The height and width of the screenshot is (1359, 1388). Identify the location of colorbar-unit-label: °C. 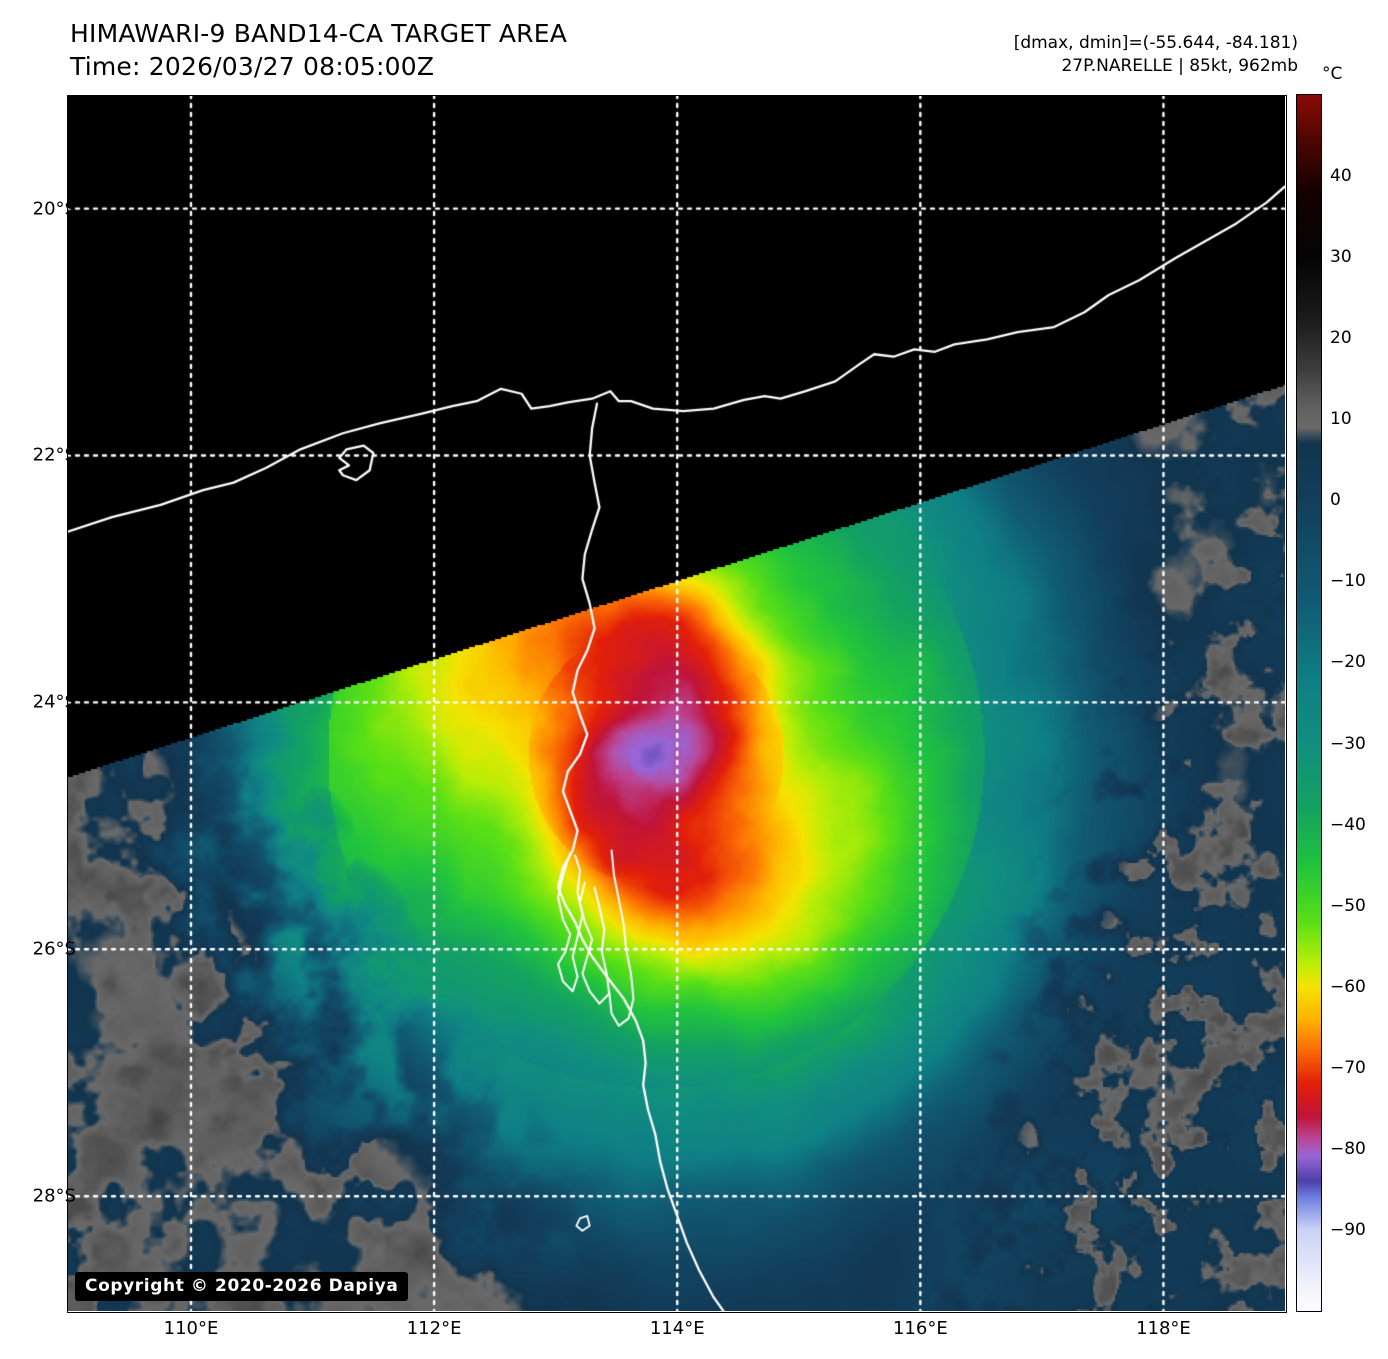
(1332, 74).